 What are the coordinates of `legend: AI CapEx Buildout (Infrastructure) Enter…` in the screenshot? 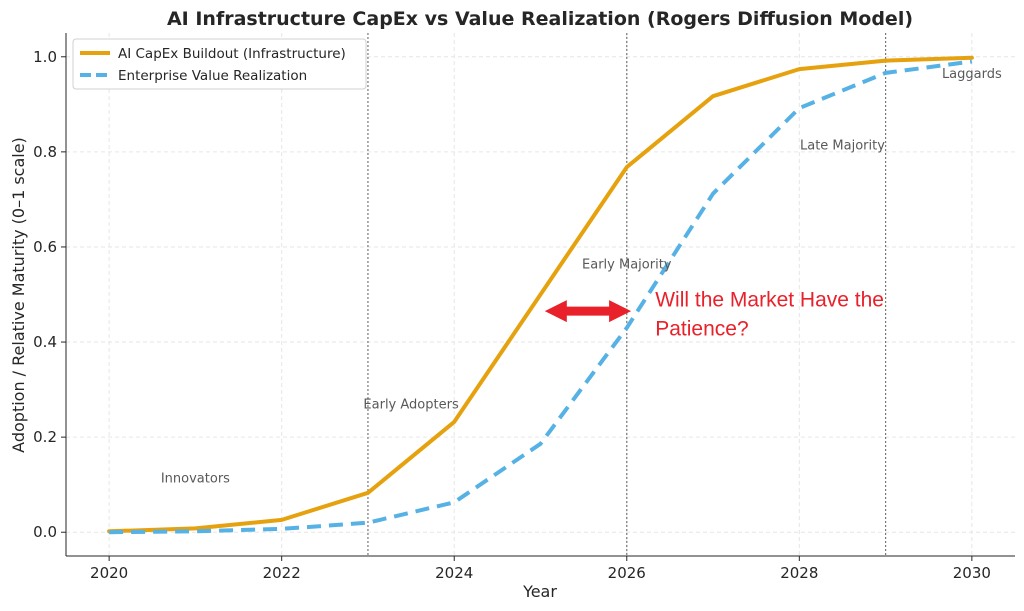 It's located at (219, 64).